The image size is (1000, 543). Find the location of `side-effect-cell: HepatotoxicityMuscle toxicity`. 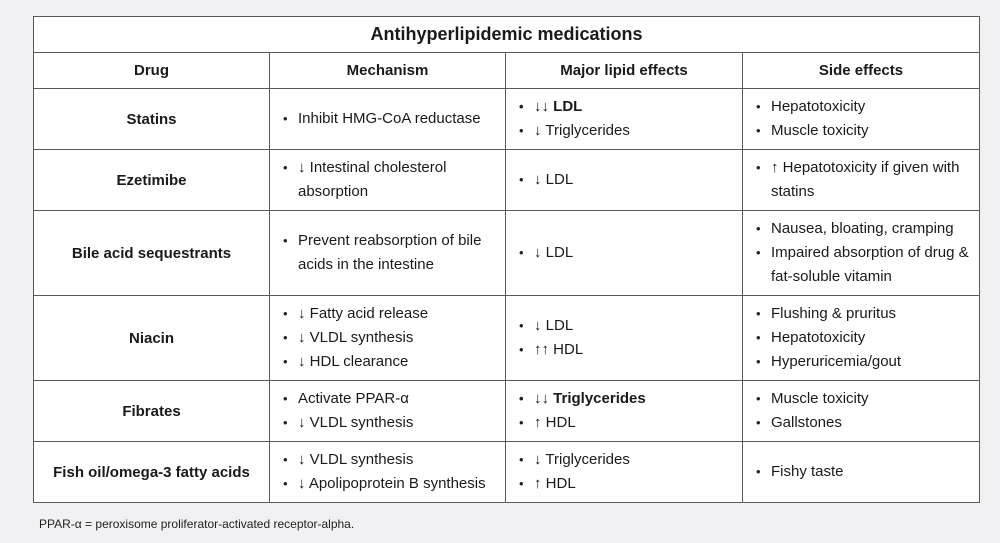

side-effect-cell: HepatotoxicityMuscle toxicity is located at coordinates (861, 119).